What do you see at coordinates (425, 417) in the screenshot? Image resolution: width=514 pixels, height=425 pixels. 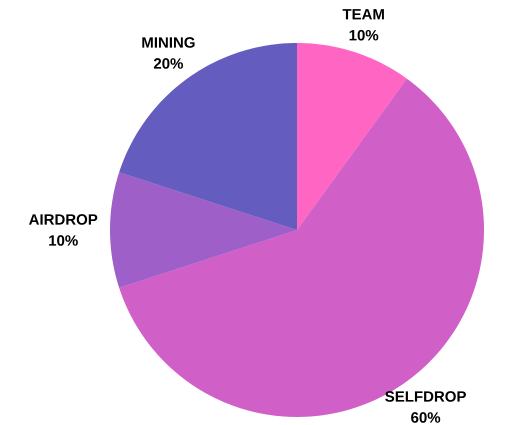 I see `data-label: 60%` at bounding box center [425, 417].